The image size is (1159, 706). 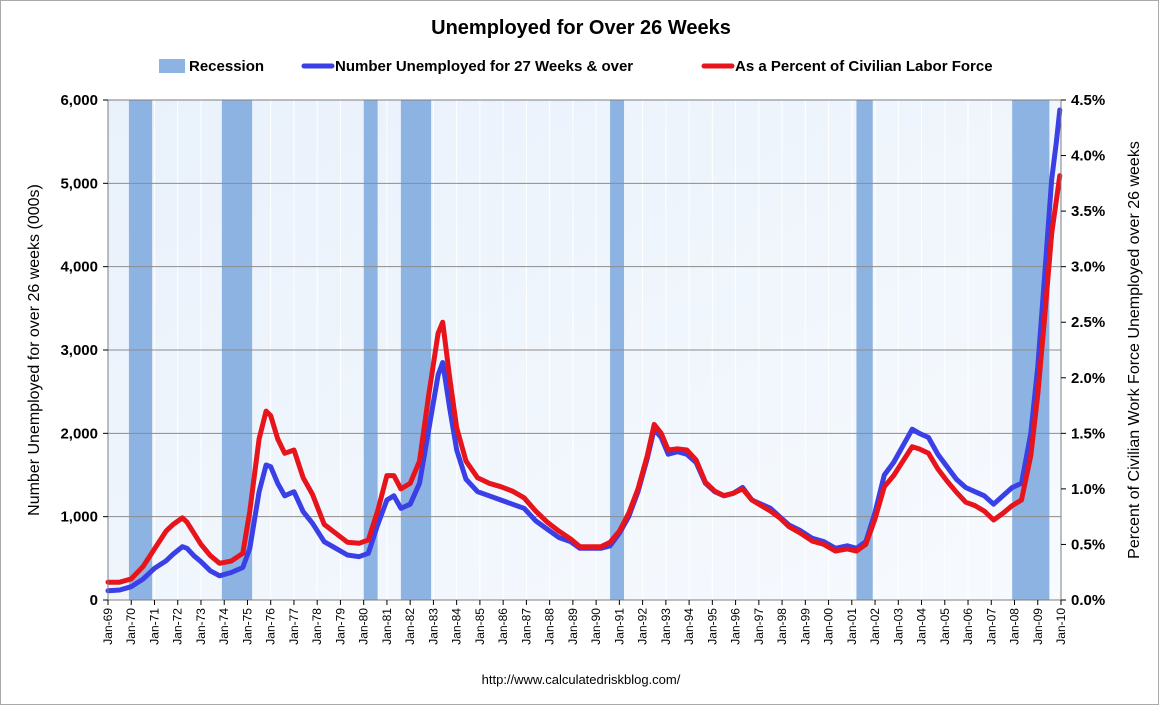 What do you see at coordinates (550, 626) in the screenshot?
I see `x-tick-label: Jan-88` at bounding box center [550, 626].